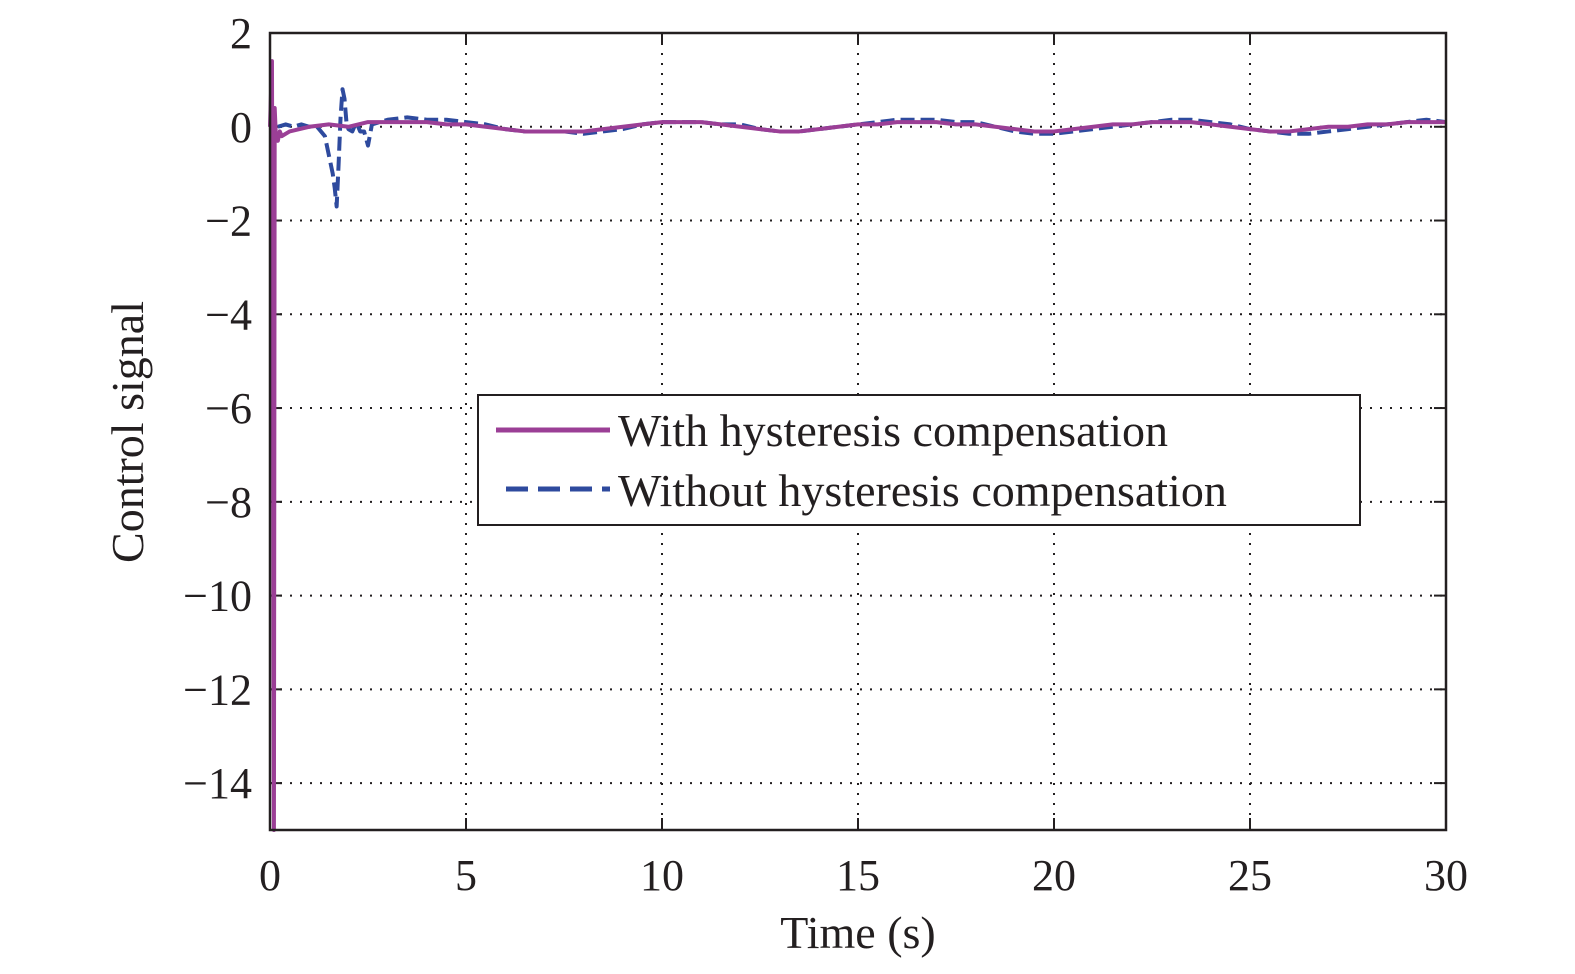  Describe the element at coordinates (228, 314) in the screenshot. I see `y-tick-label: −4` at that location.